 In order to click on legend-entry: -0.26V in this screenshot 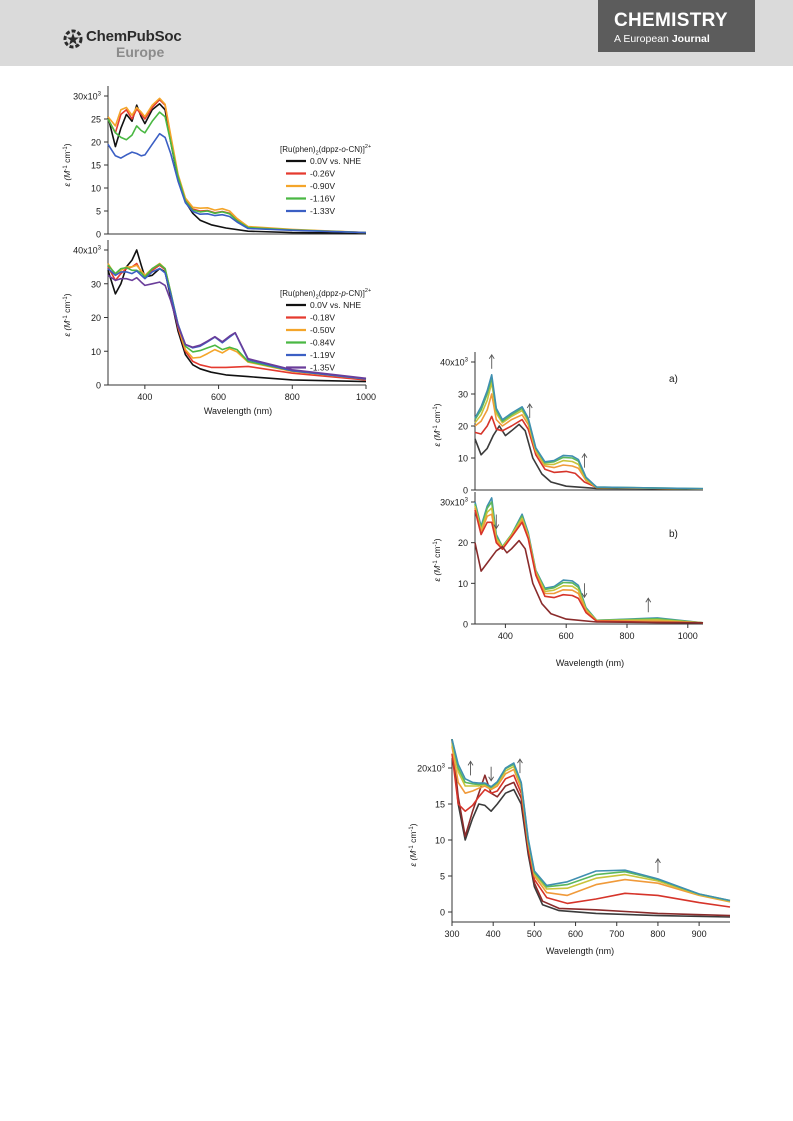, I will do `click(322, 174)`.